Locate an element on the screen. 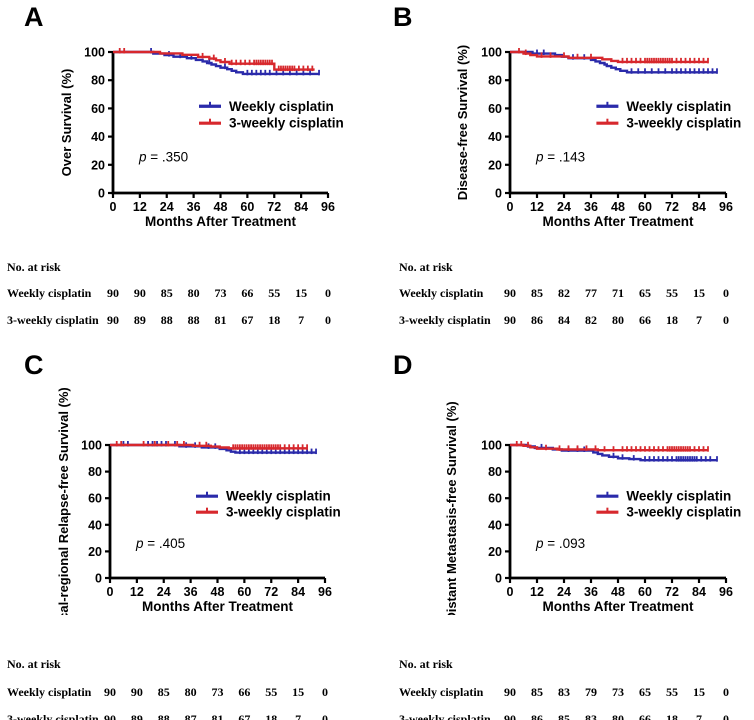  risk-value: 87 is located at coordinates (190, 716).